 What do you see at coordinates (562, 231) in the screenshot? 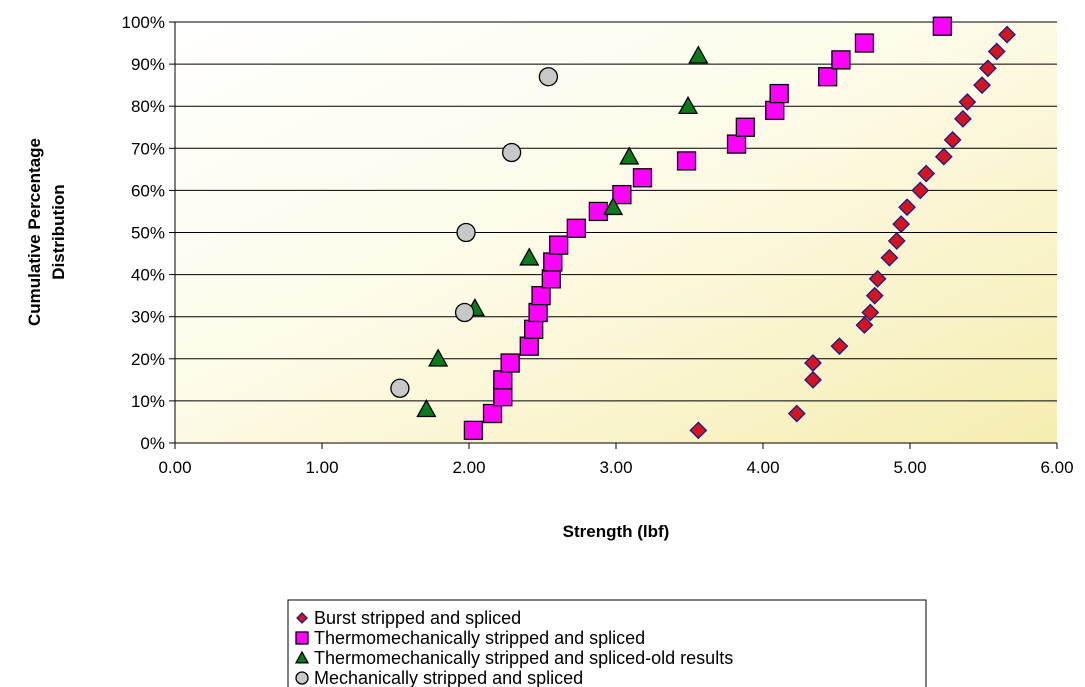
I see `series-triangle` at bounding box center [562, 231].